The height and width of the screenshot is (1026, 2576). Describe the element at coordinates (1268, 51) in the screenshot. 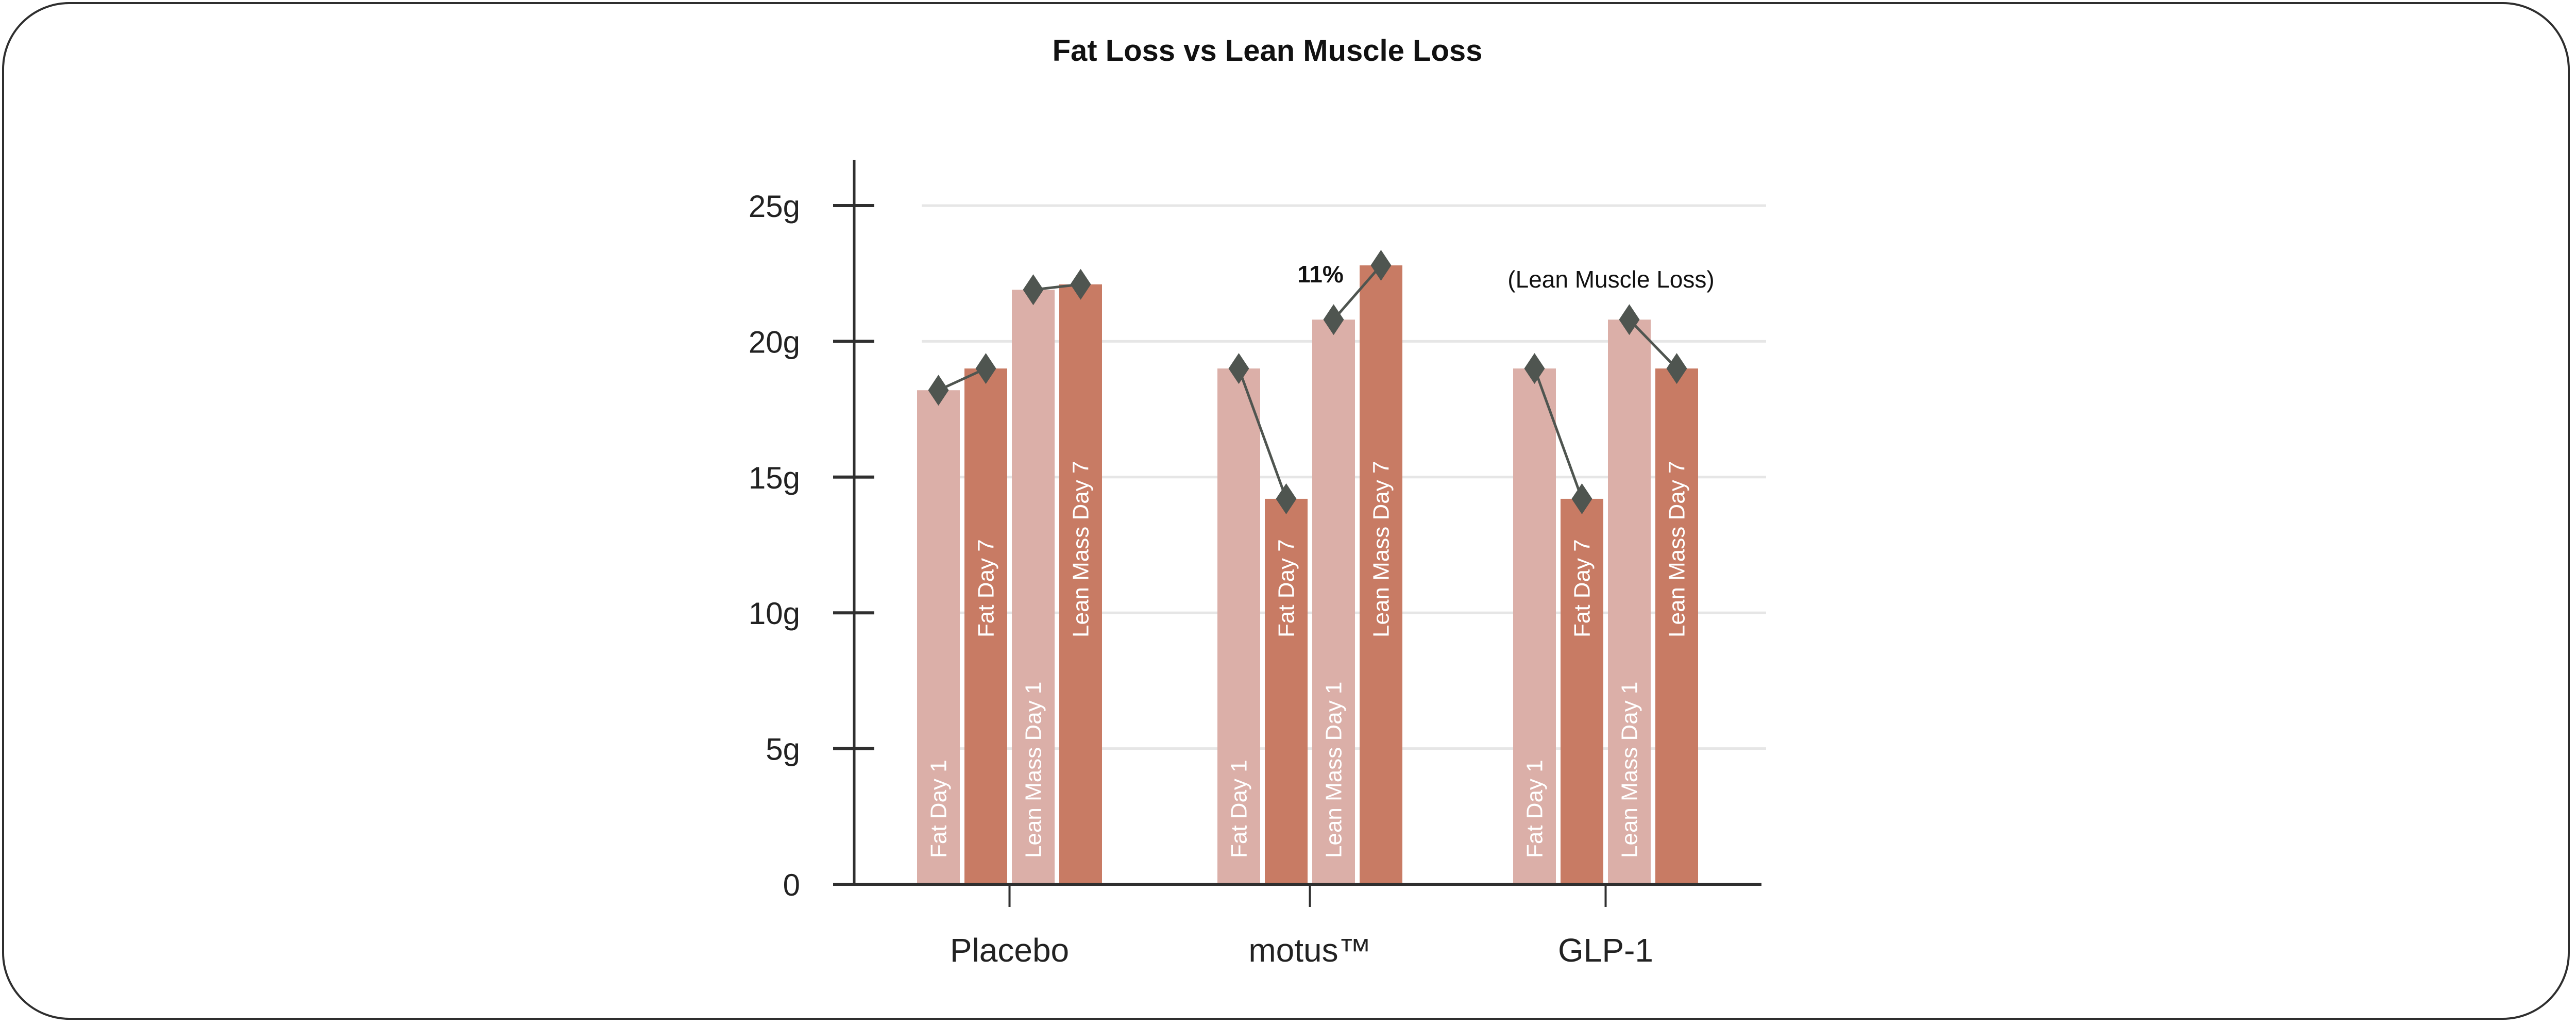

I see `chart-title: Fat Loss vs Lean Muscle Loss` at that location.